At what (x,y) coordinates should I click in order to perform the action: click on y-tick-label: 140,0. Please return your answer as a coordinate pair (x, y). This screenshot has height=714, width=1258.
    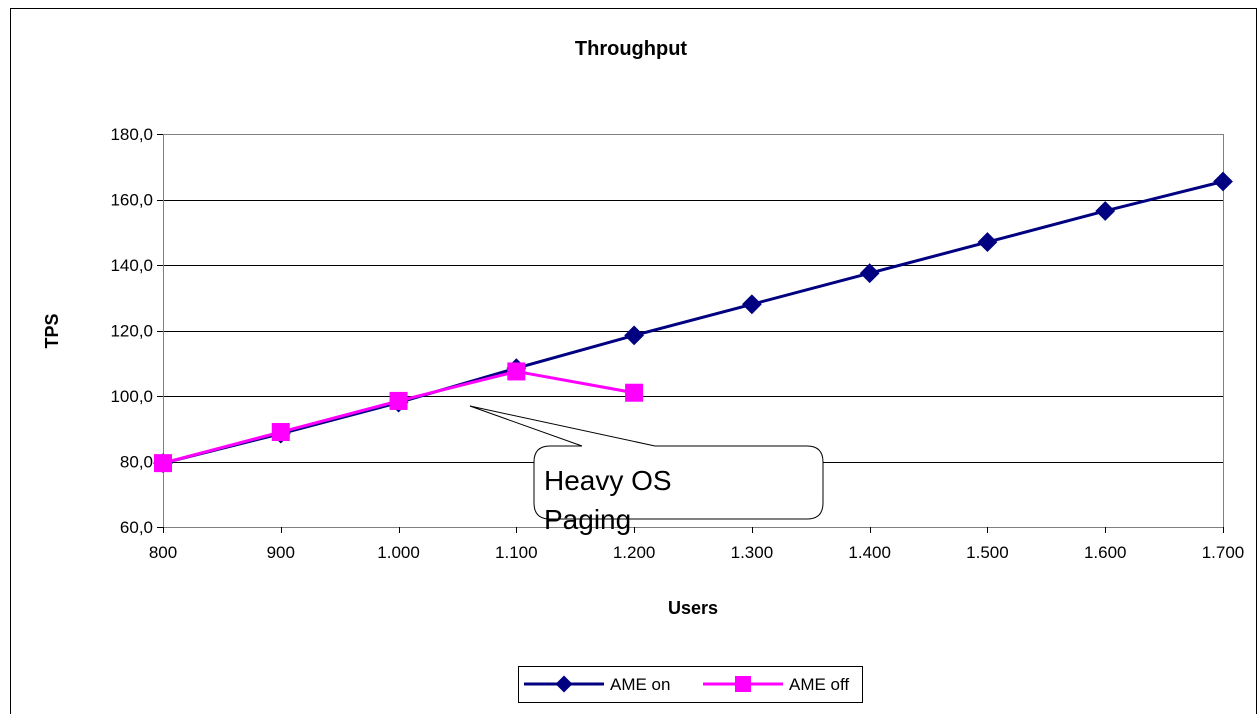
    Looking at the image, I should click on (131, 265).